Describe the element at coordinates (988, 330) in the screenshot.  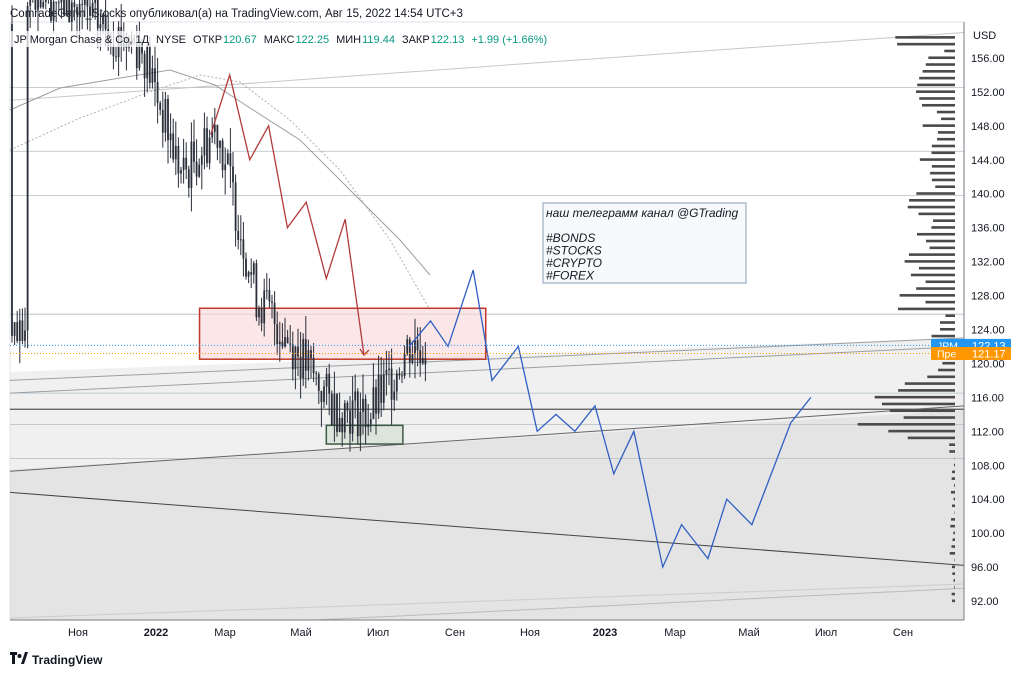
I see `y-tick-label: 124.00` at that location.